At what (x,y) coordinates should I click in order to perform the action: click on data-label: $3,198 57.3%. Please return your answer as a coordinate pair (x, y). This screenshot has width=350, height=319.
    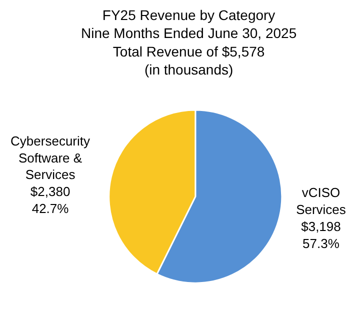
    Looking at the image, I should click on (321, 234).